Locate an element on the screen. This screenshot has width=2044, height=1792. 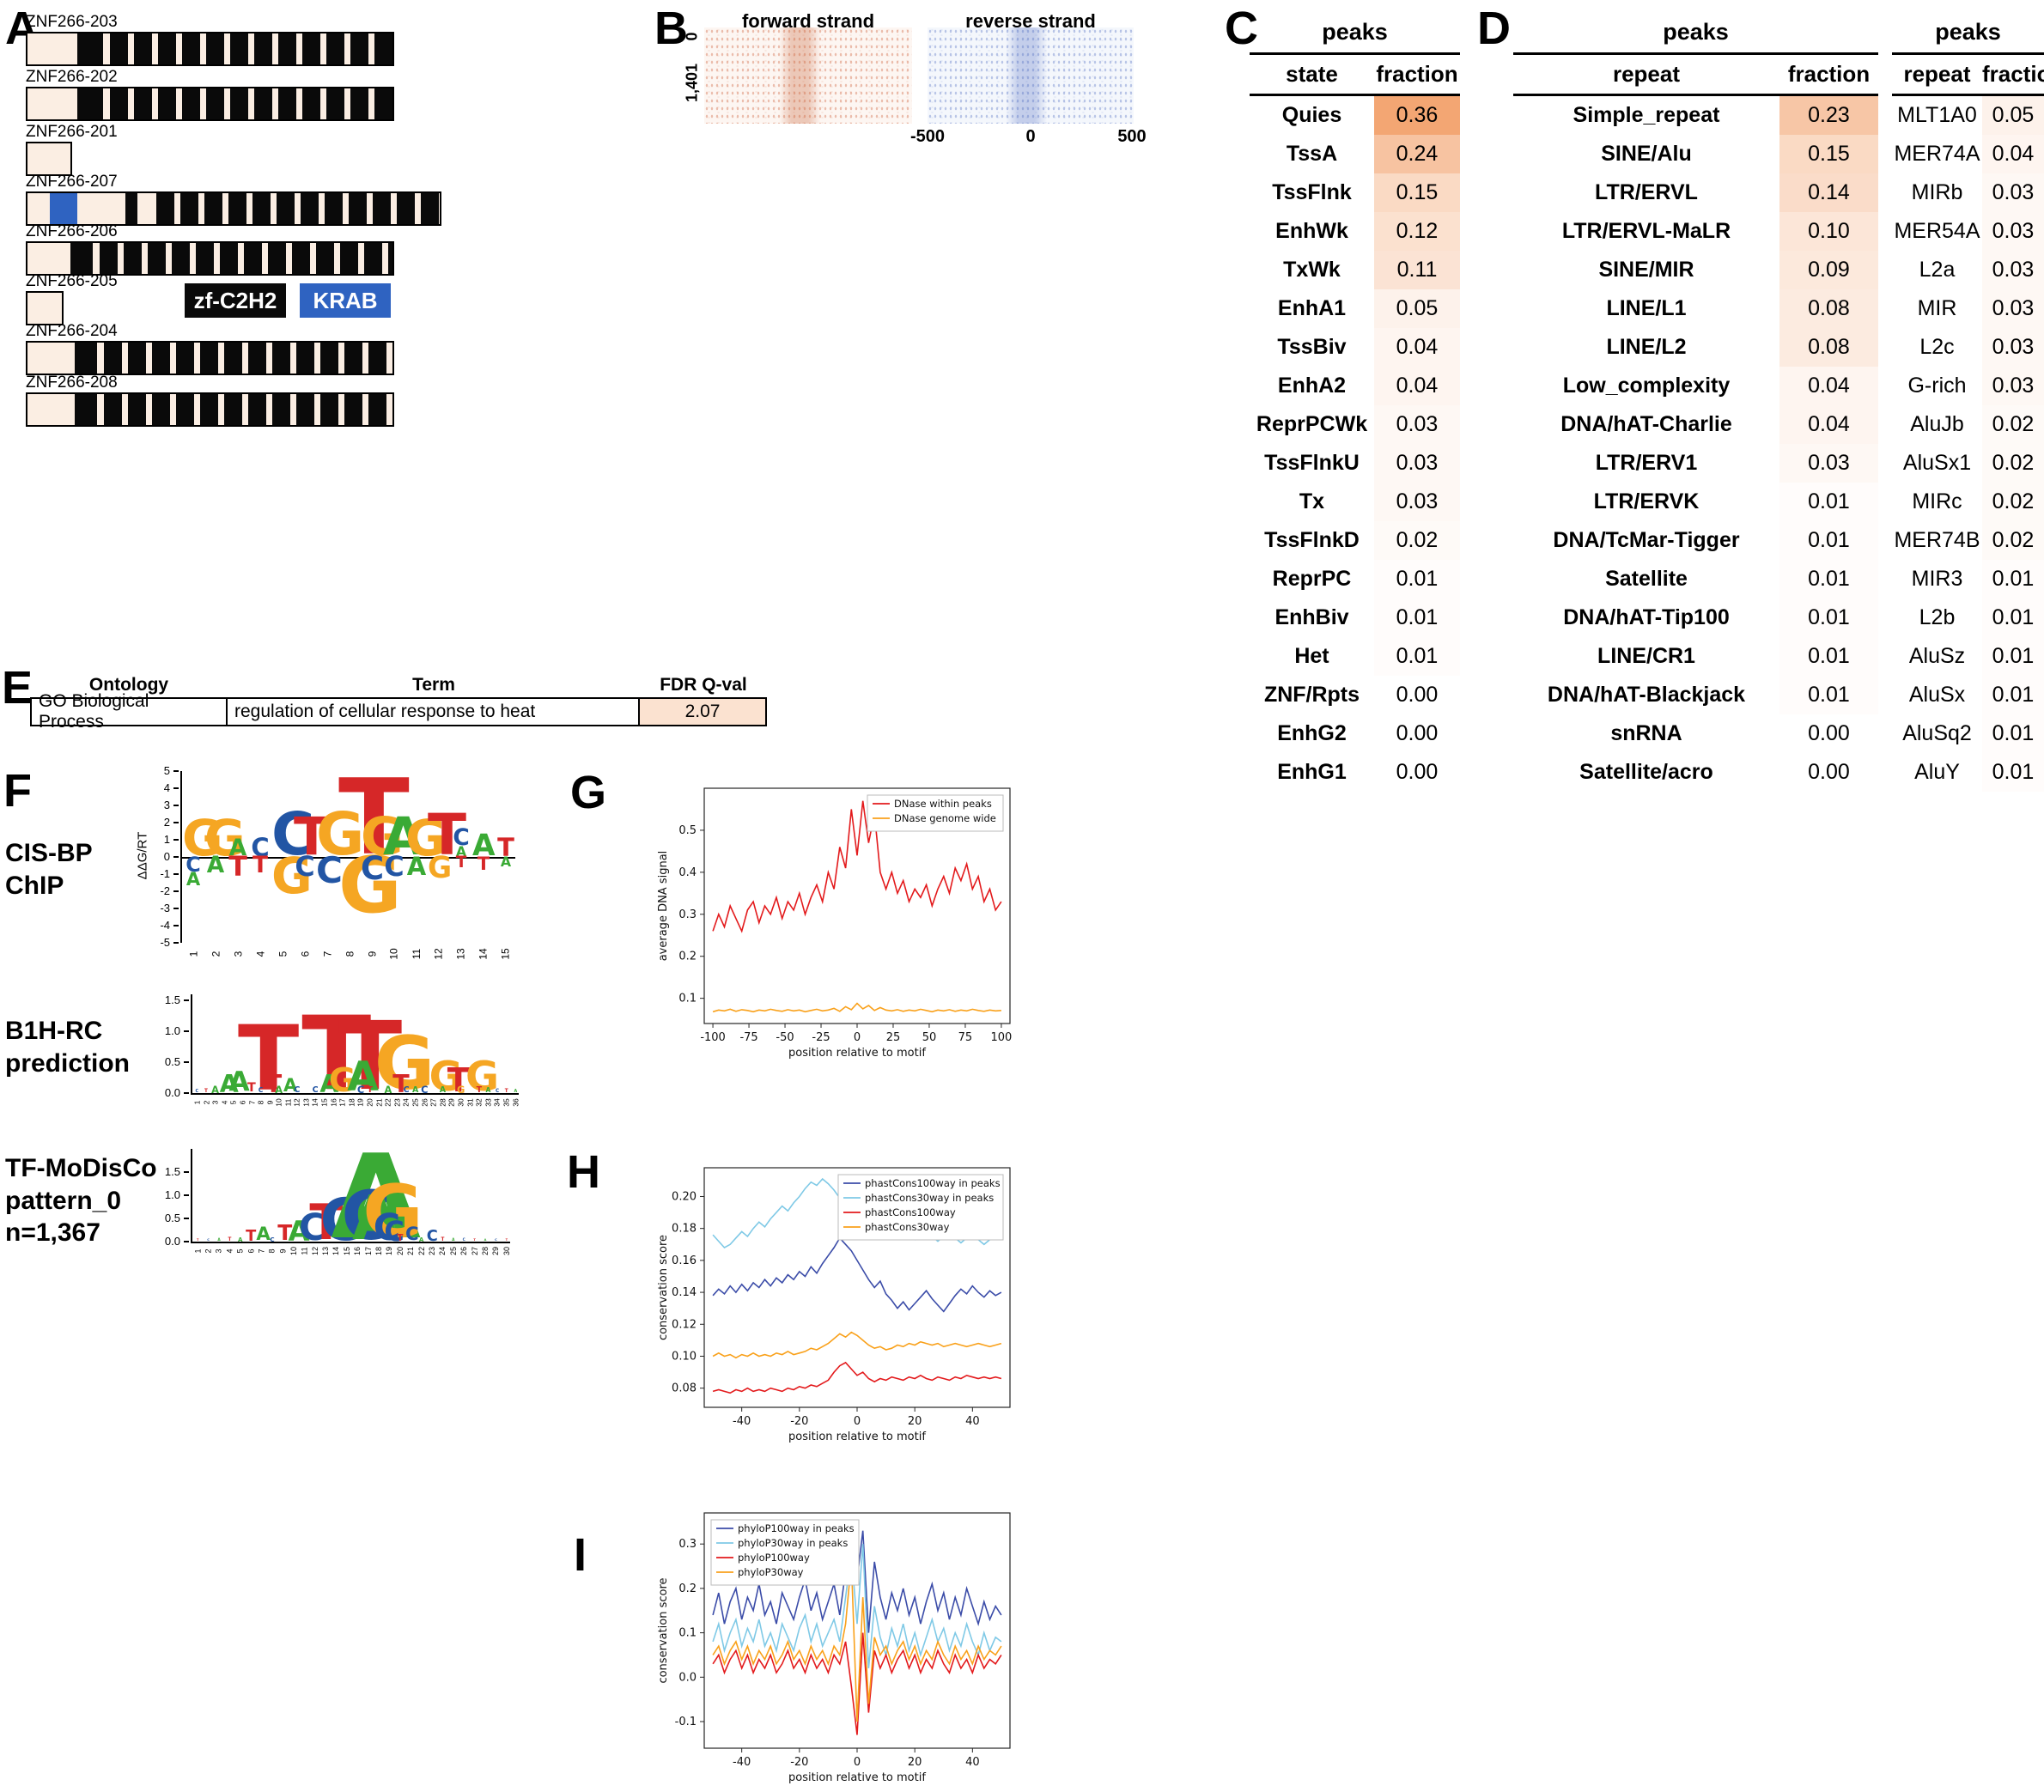
isoform-segment-k is located at coordinates (63, 208).